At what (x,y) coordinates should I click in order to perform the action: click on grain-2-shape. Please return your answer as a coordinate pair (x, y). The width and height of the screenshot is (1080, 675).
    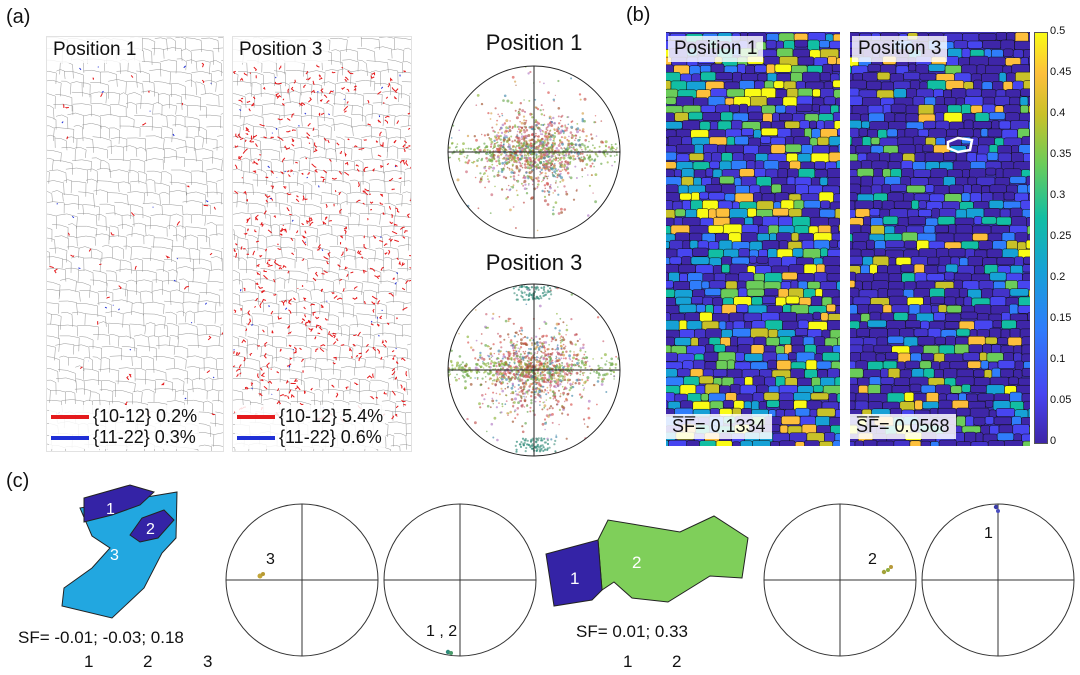
    Looking at the image, I should click on (673, 559).